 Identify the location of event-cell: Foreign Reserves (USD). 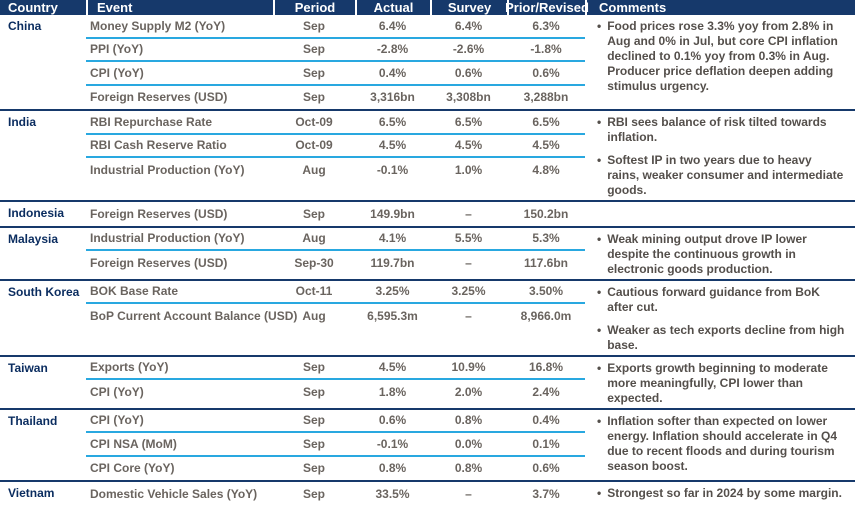
(159, 97).